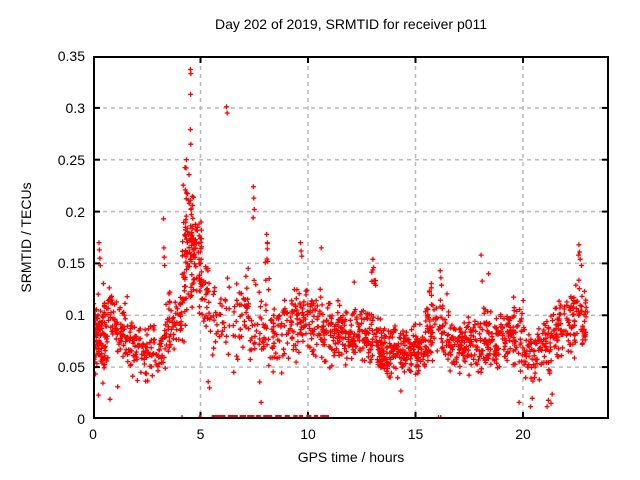 The image size is (640, 480). What do you see at coordinates (523, 434) in the screenshot?
I see `x-tick-label: 20` at bounding box center [523, 434].